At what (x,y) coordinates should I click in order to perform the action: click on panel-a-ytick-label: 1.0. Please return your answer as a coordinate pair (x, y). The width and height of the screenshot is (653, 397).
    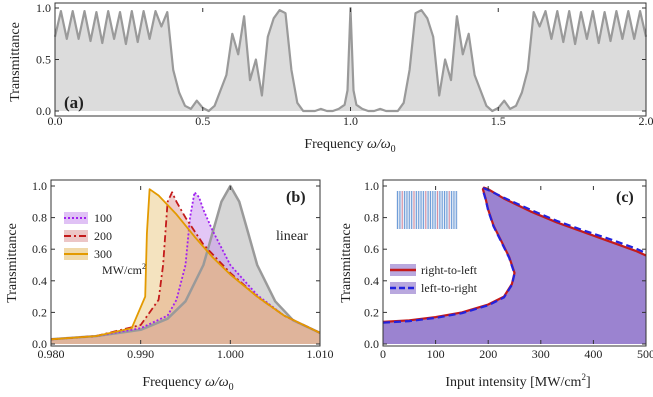
    Looking at the image, I should click on (43, 8).